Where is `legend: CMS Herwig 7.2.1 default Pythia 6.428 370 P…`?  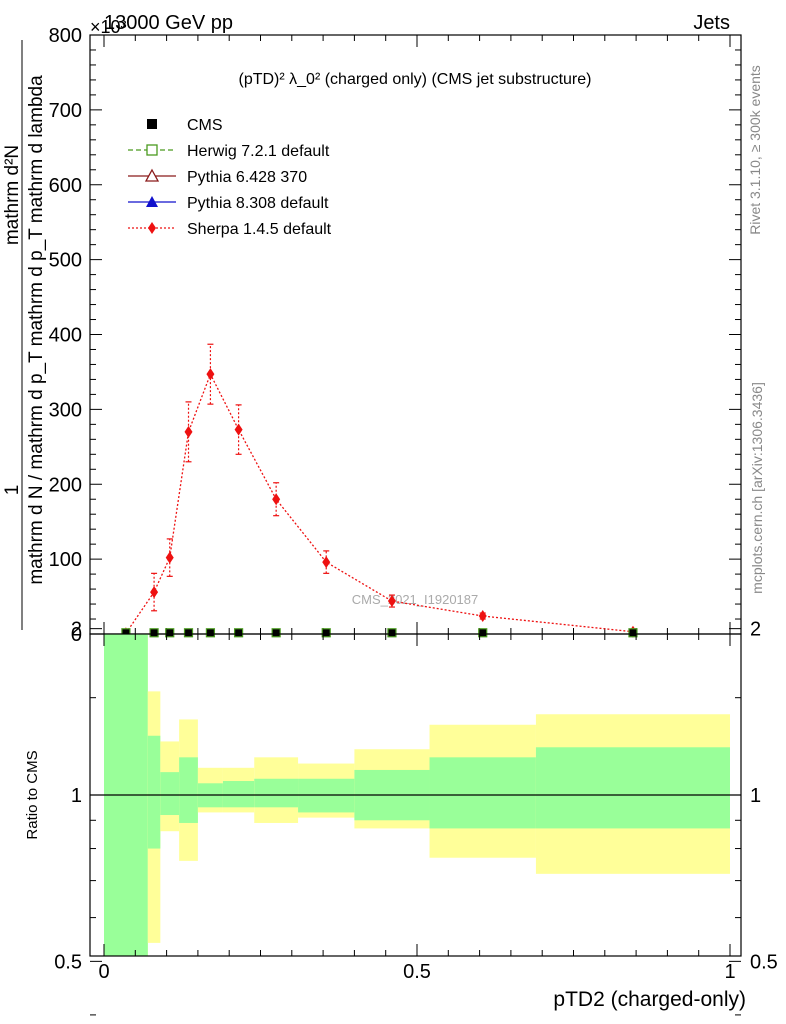 legend: CMS Herwig 7.2.1 default Pythia 6.428 370 P… is located at coordinates (230, 177).